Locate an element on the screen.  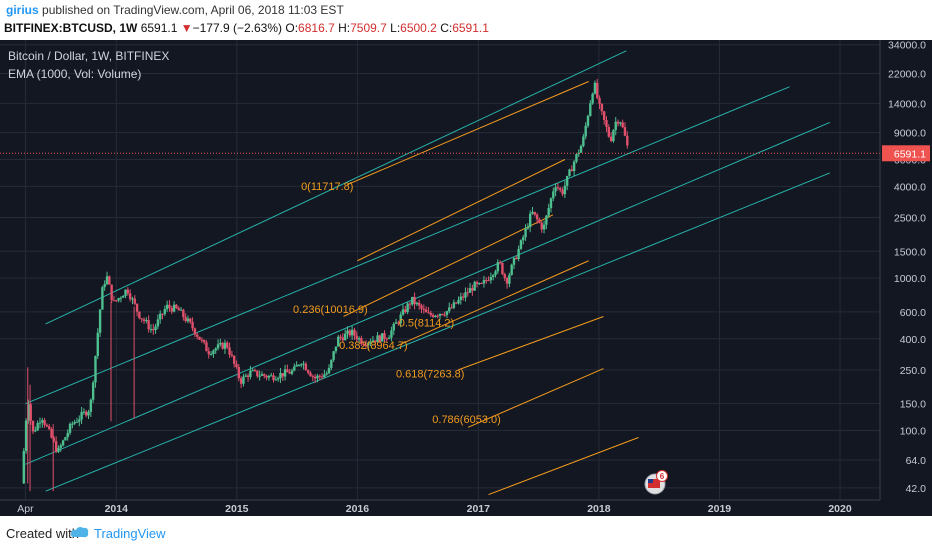
time-axis-bg is located at coordinates (466, 508).